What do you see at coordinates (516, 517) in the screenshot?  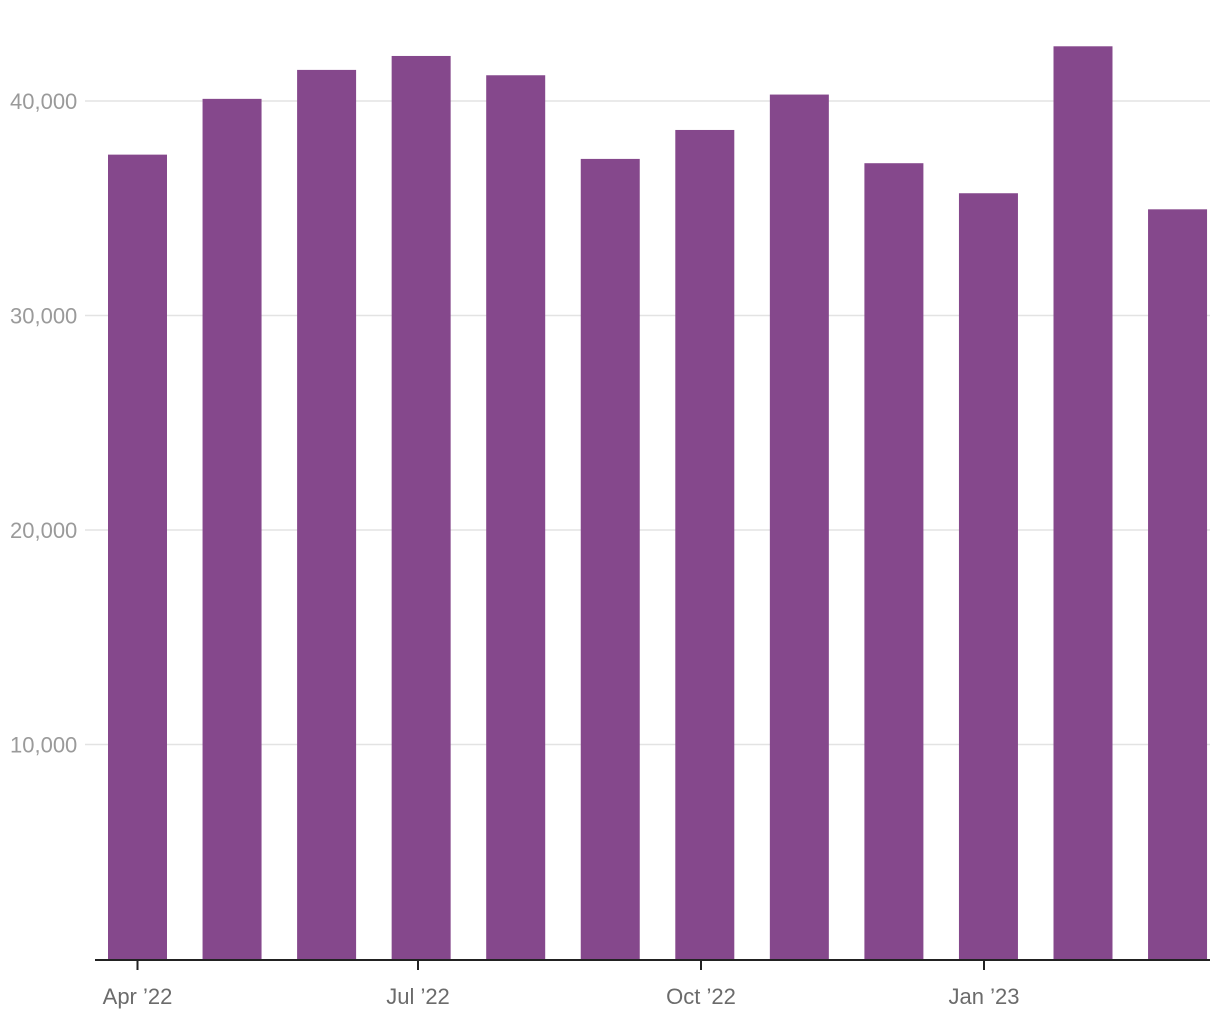 I see `bar-aug-2022` at bounding box center [516, 517].